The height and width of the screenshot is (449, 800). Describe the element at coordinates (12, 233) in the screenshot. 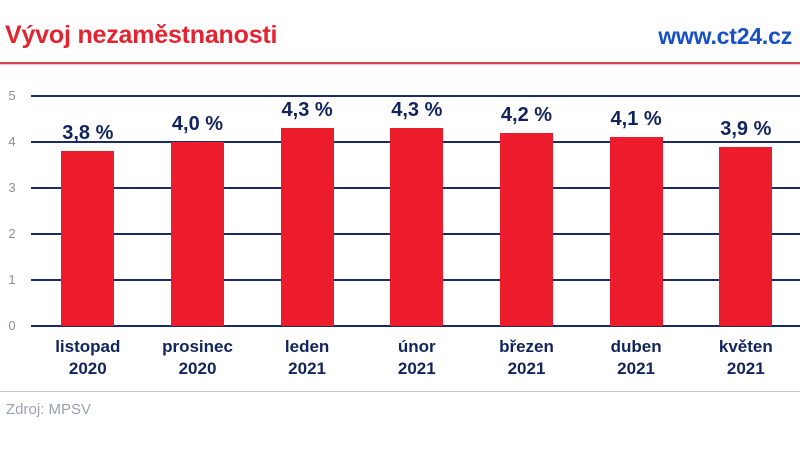

I see `y-tick-label: 2` at that location.